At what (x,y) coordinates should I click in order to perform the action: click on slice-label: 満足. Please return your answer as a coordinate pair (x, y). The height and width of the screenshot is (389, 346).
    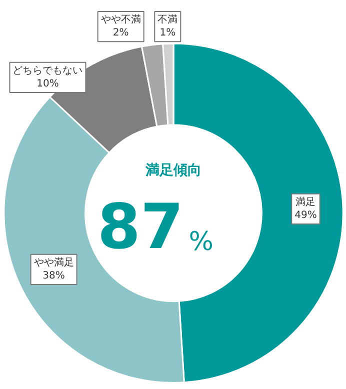
    Looking at the image, I should click on (306, 202).